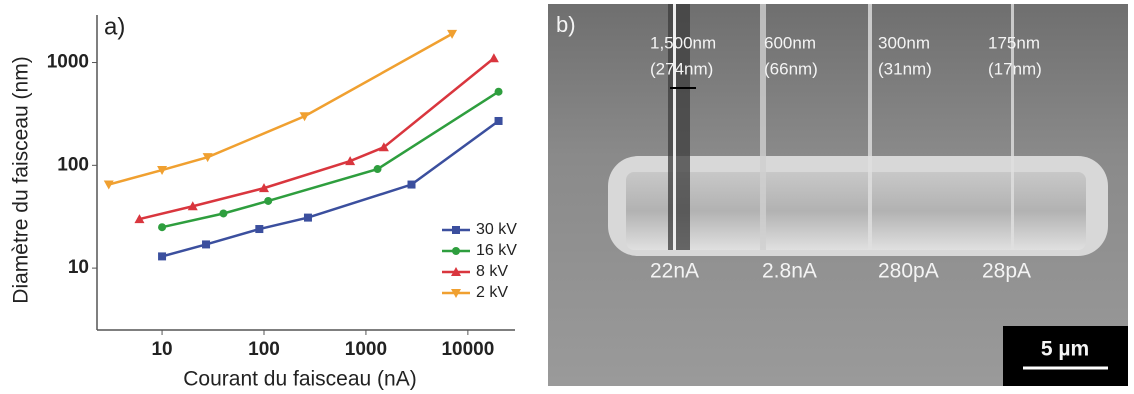 Image resolution: width=1134 pixels, height=394 pixels. I want to click on legend-label: 2 kV, so click(492, 292).